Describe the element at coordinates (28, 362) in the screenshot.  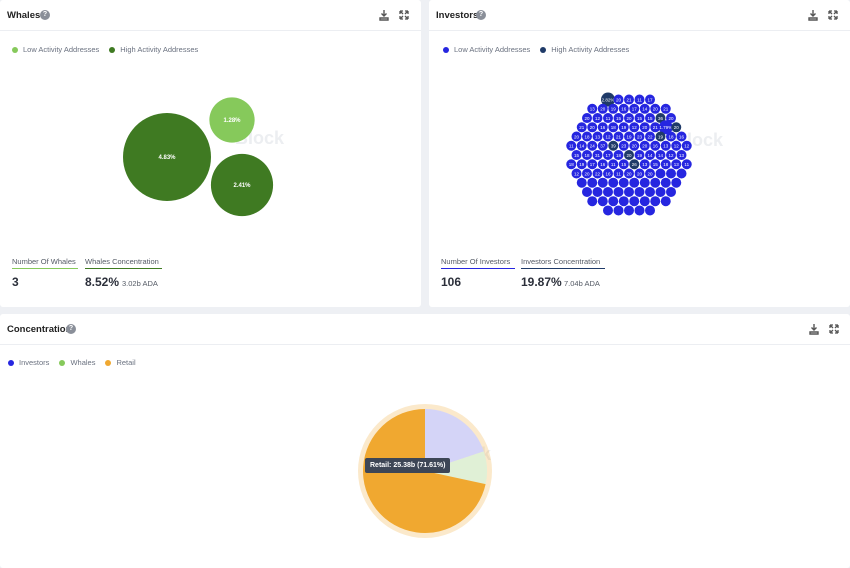
I see `legend-item-investors: Investors` at that location.